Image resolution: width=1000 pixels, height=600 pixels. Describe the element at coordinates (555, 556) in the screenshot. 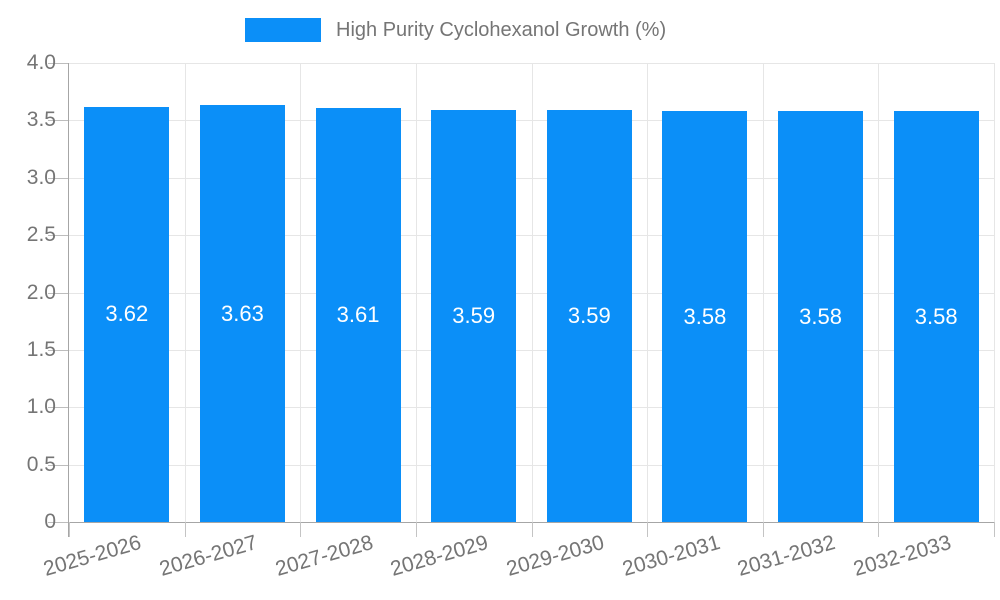

I see `x-tick-label: 2029-2030` at that location.